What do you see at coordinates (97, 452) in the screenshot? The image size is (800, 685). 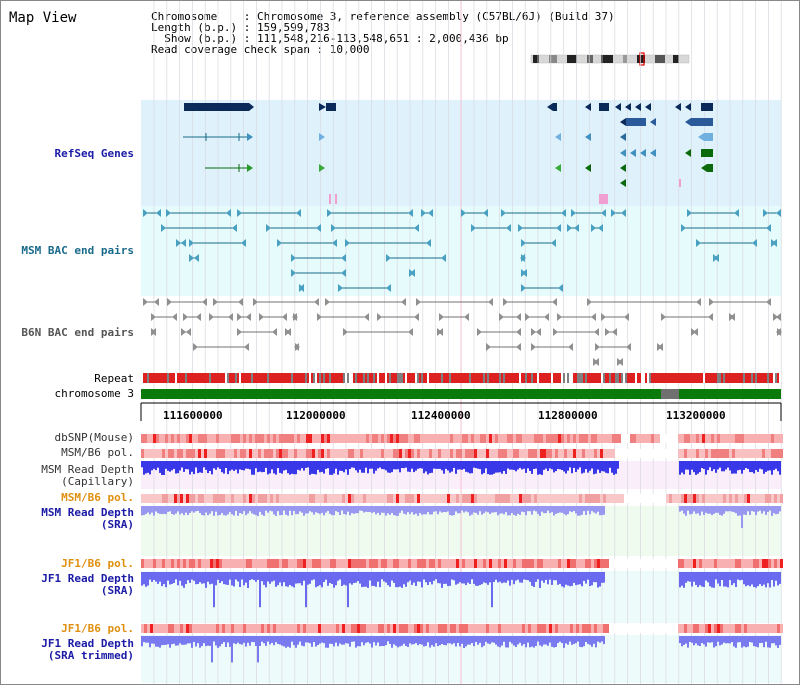 I see `track-label-msm-pol: MSM/B6 pol.` at bounding box center [97, 452].